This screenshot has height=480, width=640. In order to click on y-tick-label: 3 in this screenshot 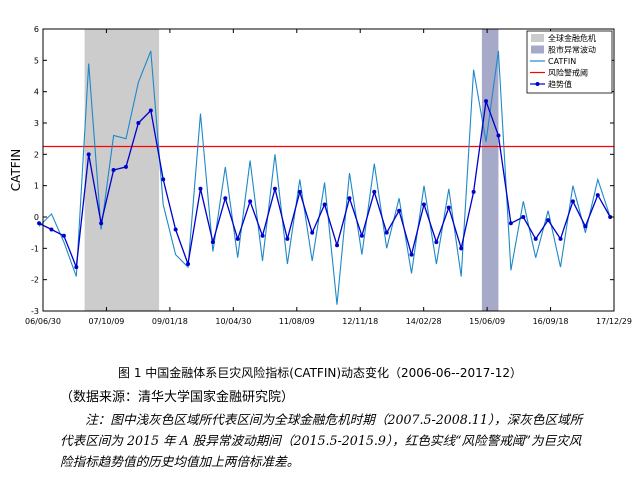, I will do `click(36, 123)`.